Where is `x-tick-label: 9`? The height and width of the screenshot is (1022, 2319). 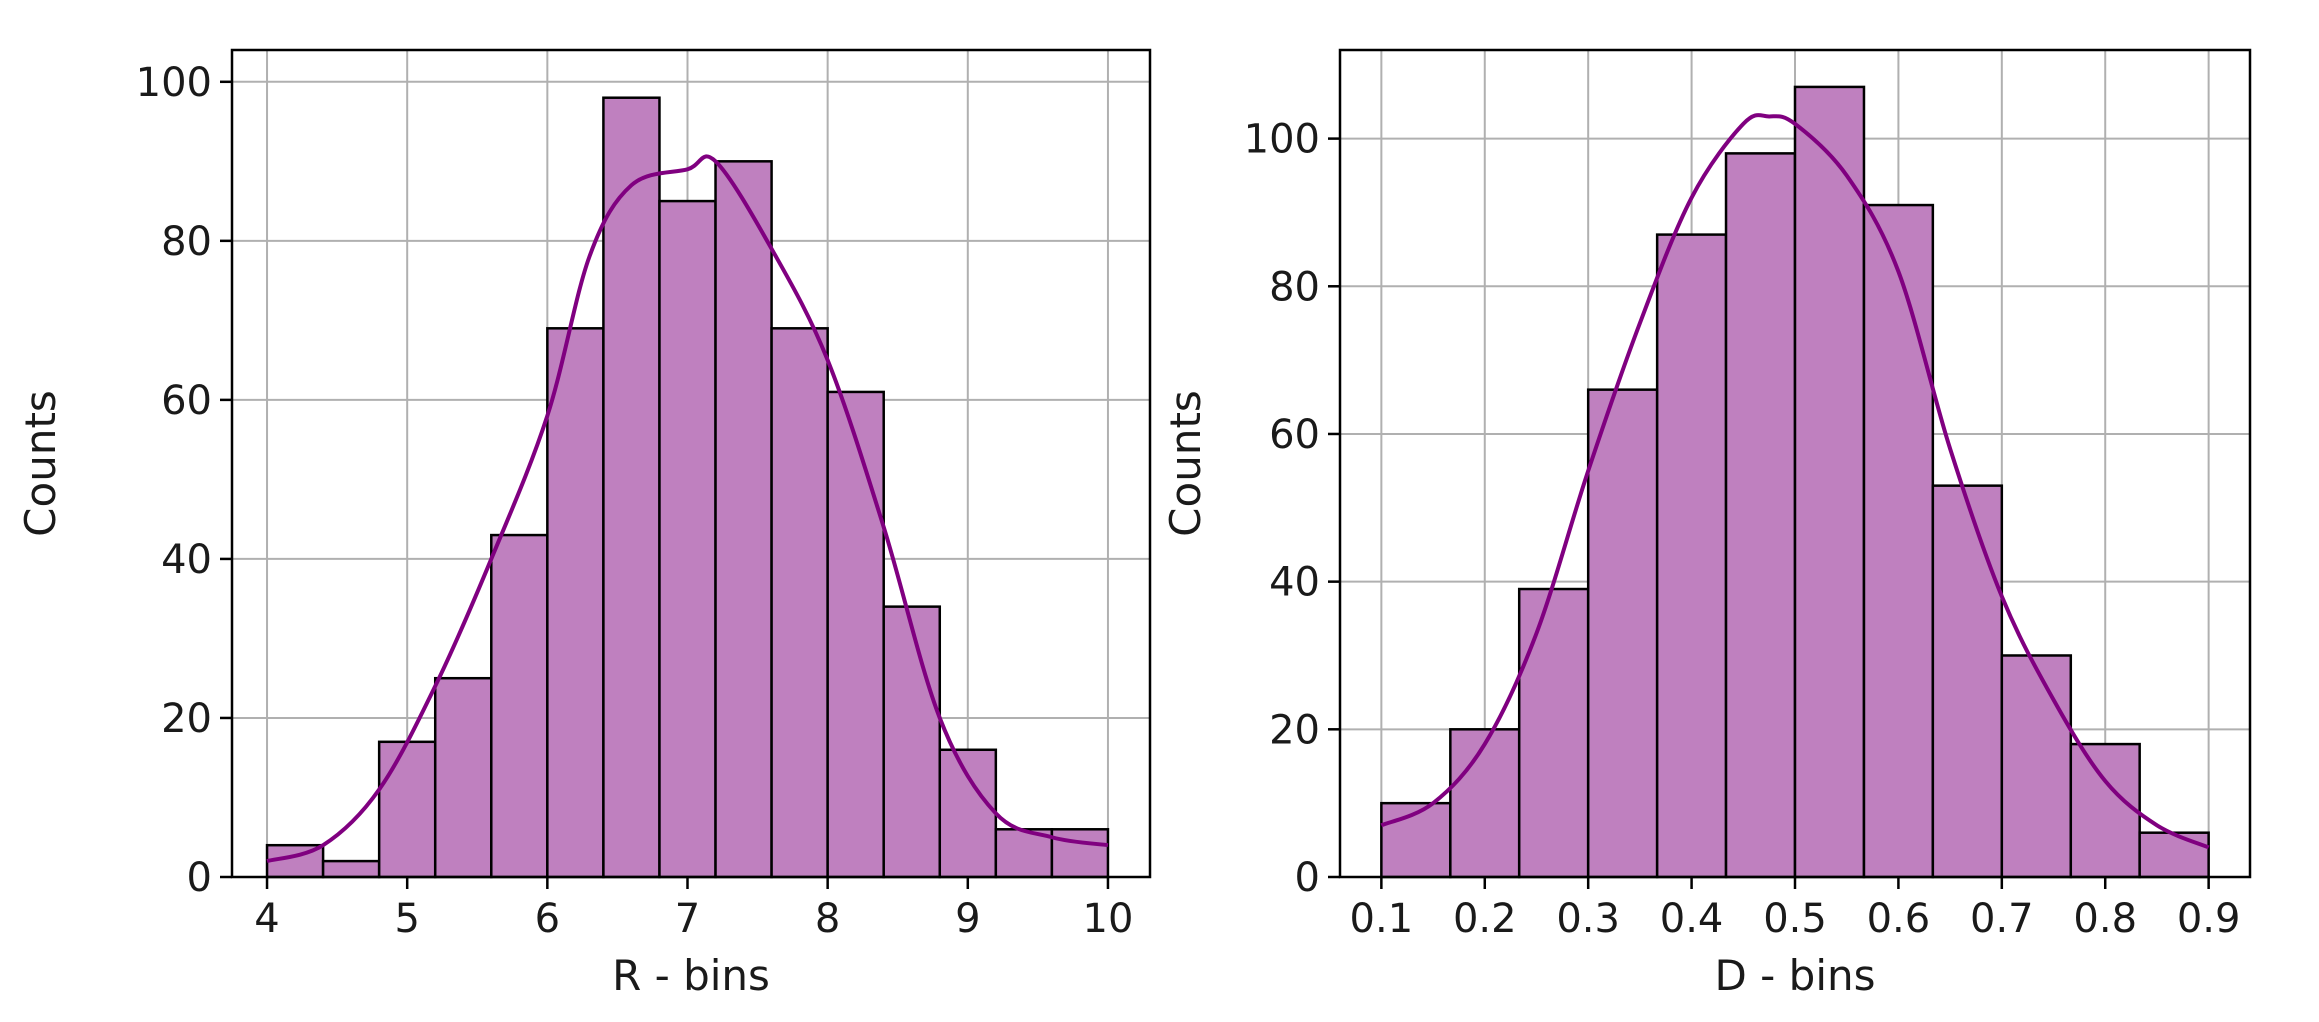 x-tick-label: 9 is located at coordinates (967, 919).